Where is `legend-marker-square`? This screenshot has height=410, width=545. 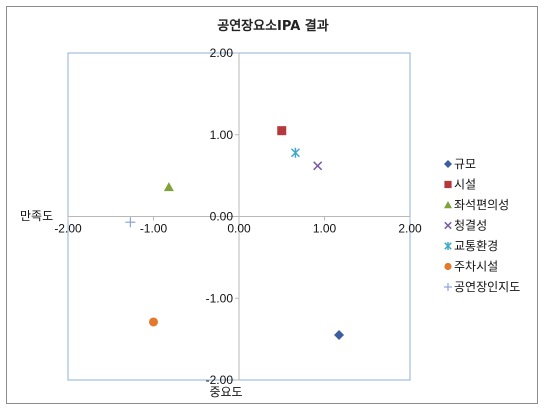
legend-marker-square is located at coordinates (448, 184).